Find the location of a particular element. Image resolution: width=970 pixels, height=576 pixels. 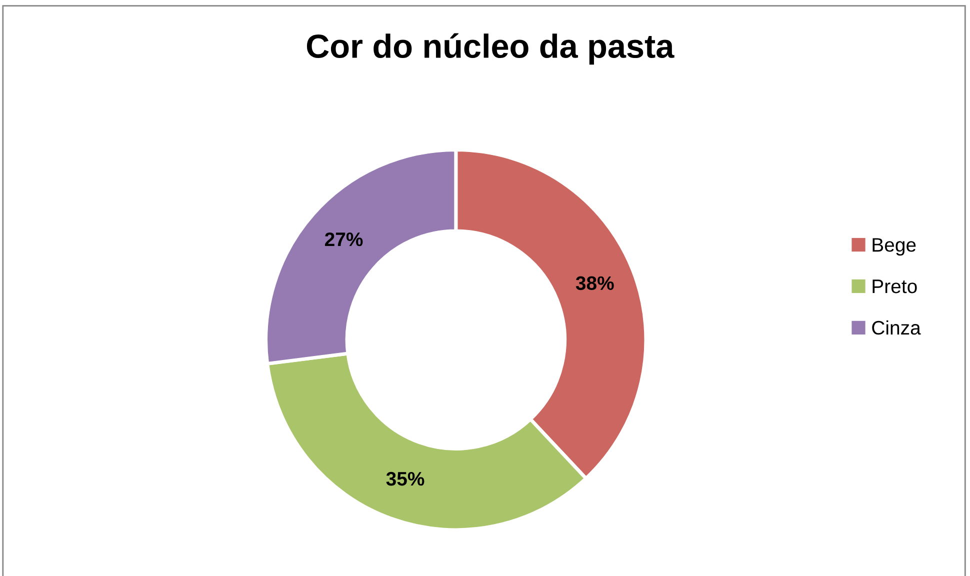

legend-label: Cinza is located at coordinates (896, 327).